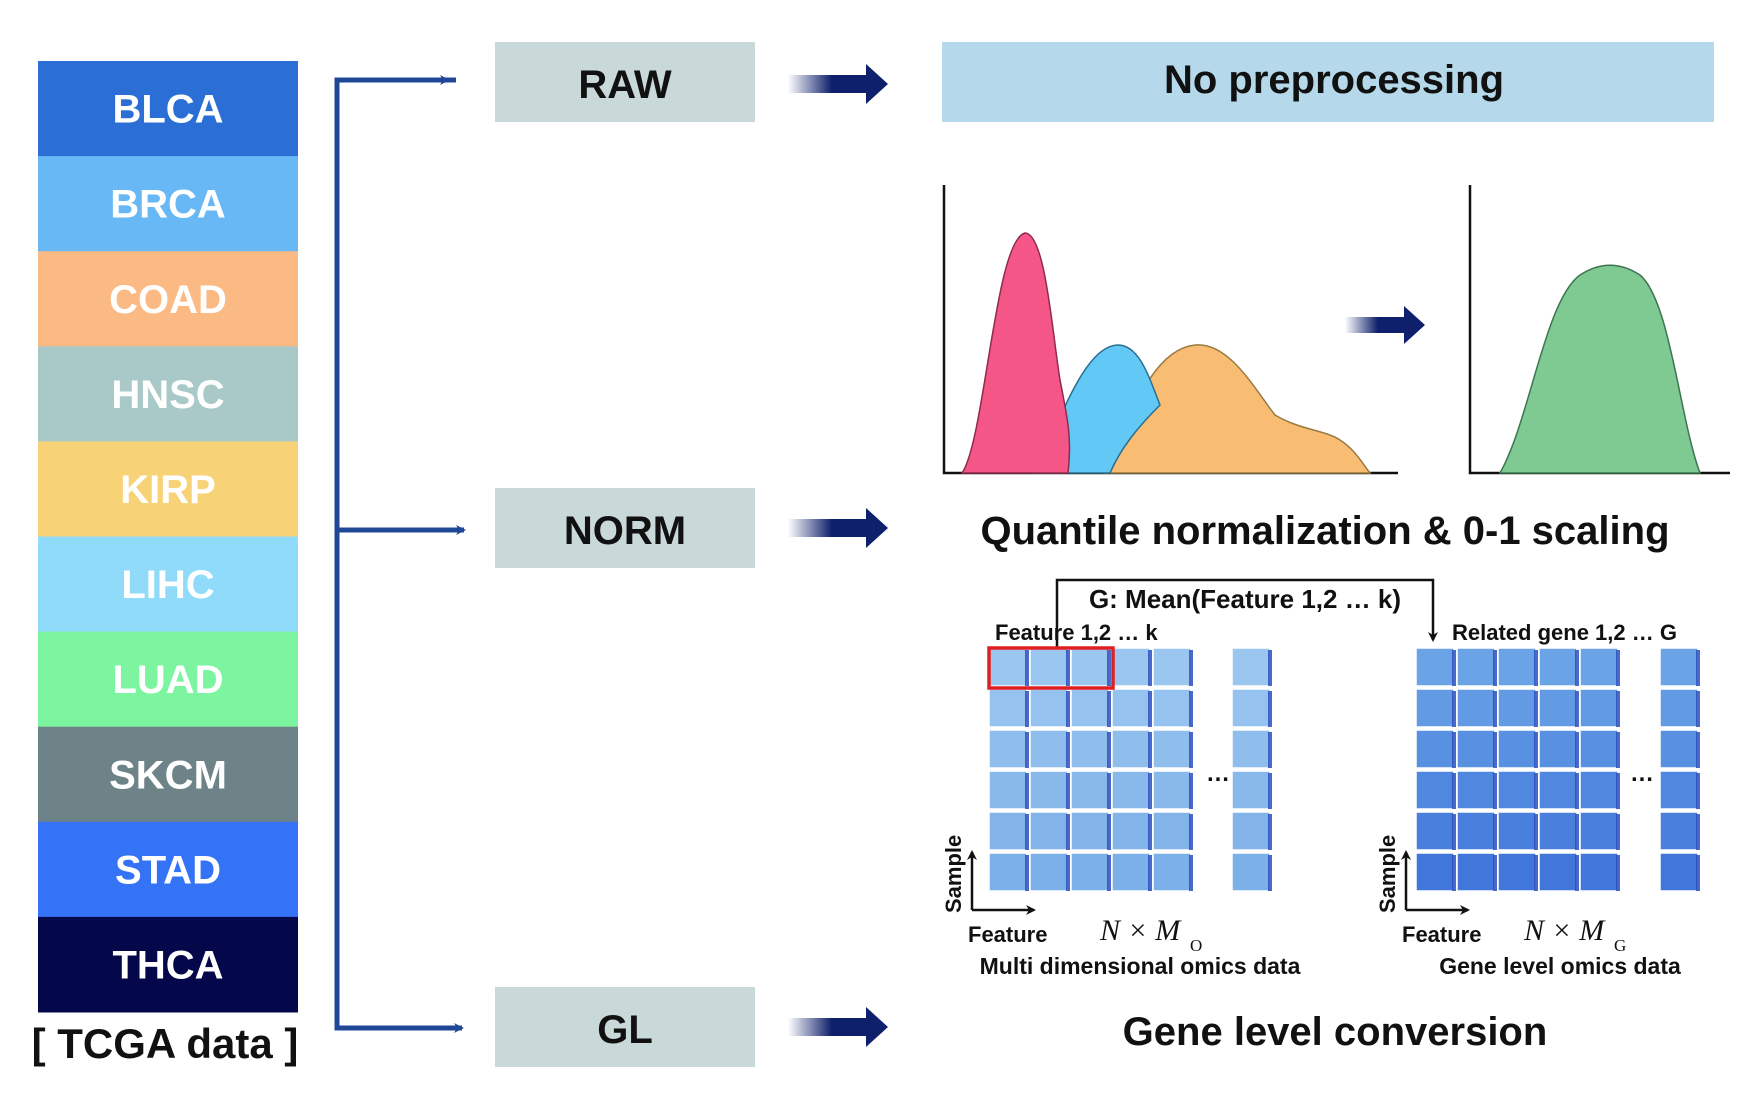 Image resolution: width=1754 pixels, height=1119 pixels. I want to click on norm-arrow, so click(838, 528).